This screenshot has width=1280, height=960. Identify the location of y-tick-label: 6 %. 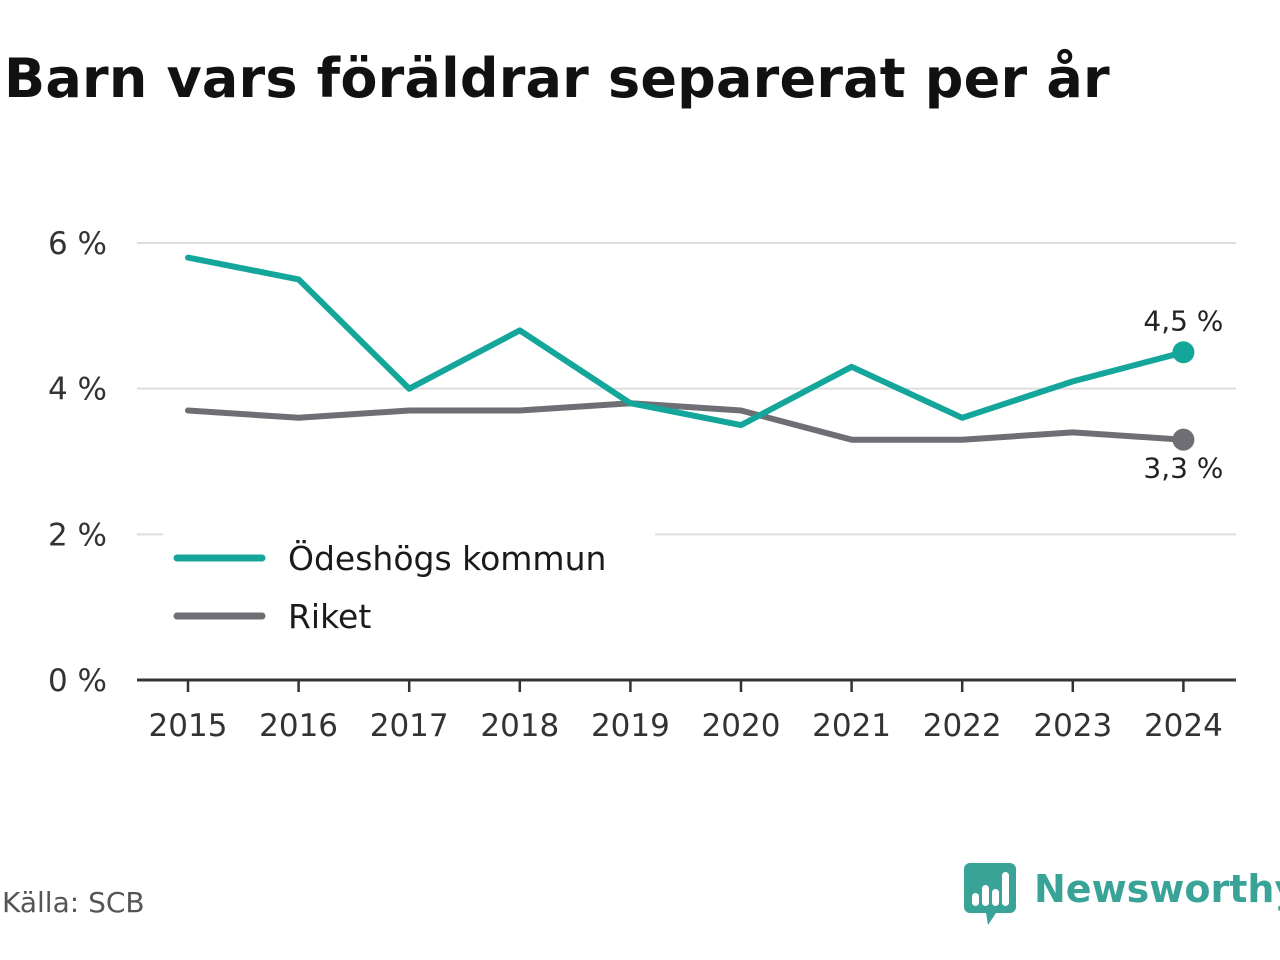
(77, 244).